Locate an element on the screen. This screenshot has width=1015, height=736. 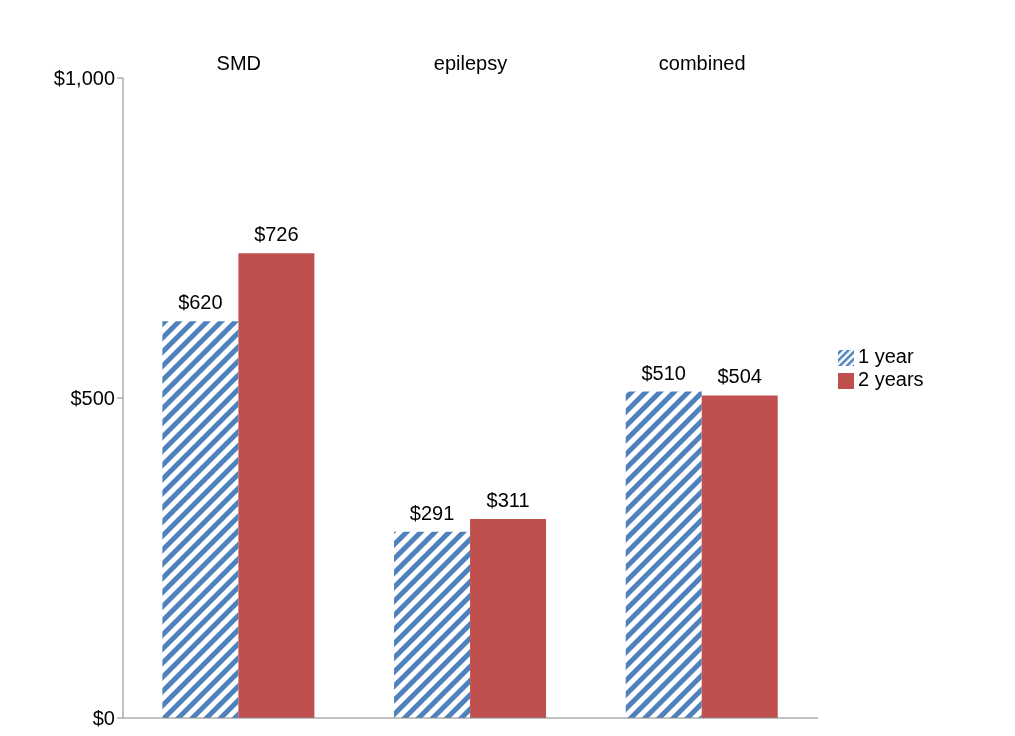
data-label: $504 is located at coordinates (739, 376).